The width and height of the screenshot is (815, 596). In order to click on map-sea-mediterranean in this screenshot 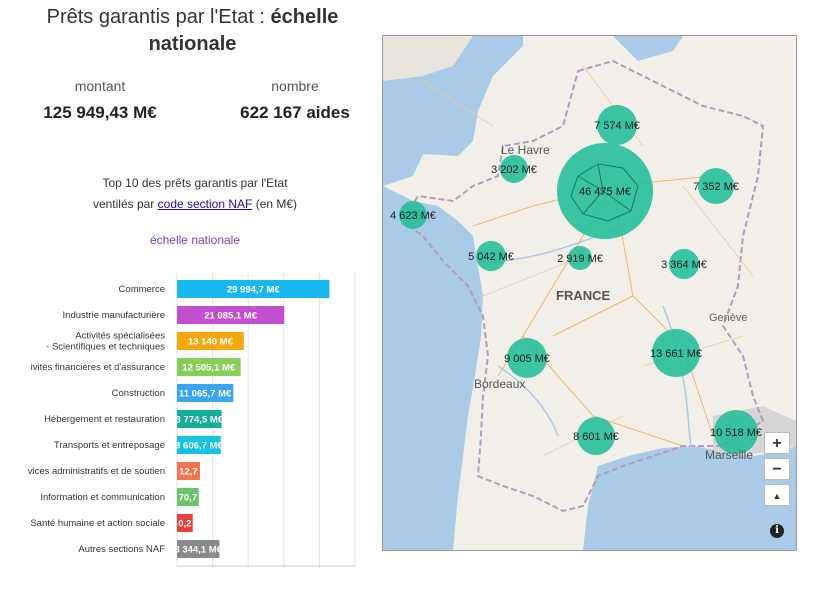, I will do `click(689, 498)`.